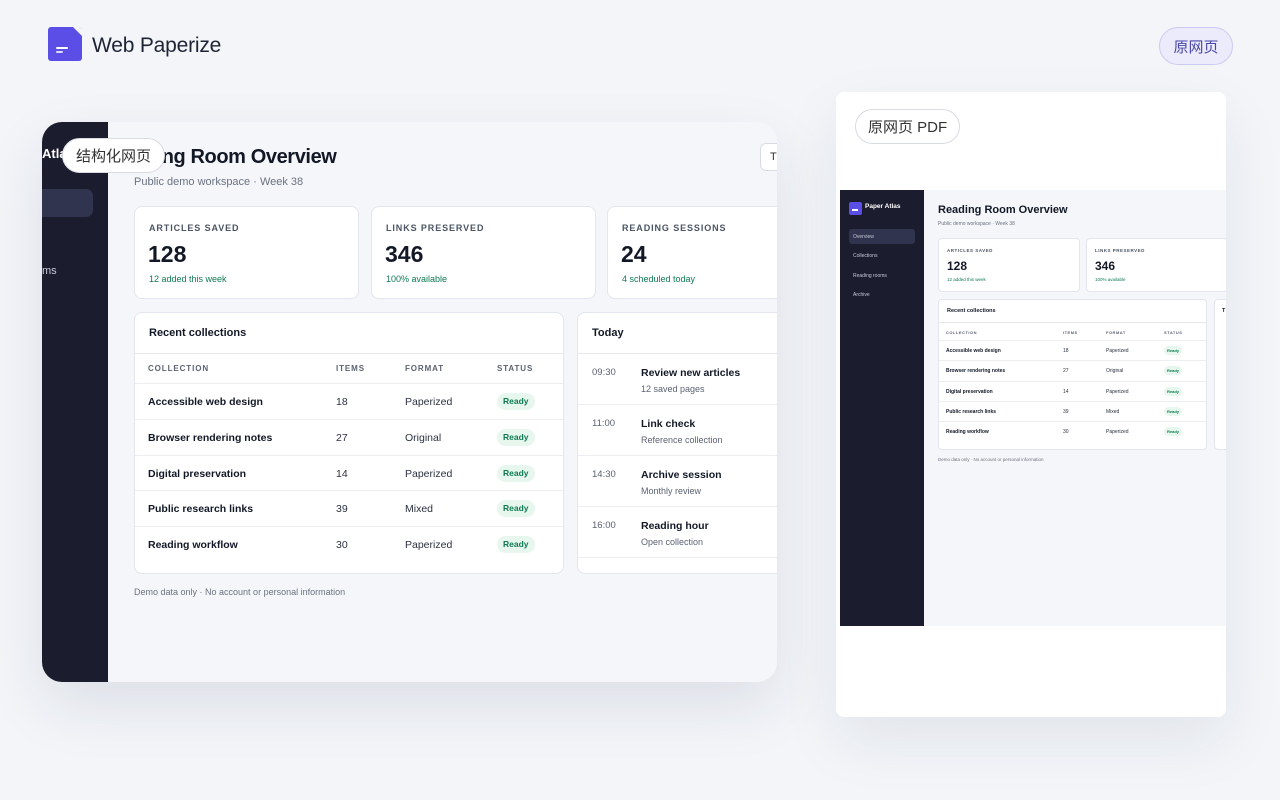  Describe the element at coordinates (1066, 432) in the screenshot. I see `cell-items: 30` at that location.